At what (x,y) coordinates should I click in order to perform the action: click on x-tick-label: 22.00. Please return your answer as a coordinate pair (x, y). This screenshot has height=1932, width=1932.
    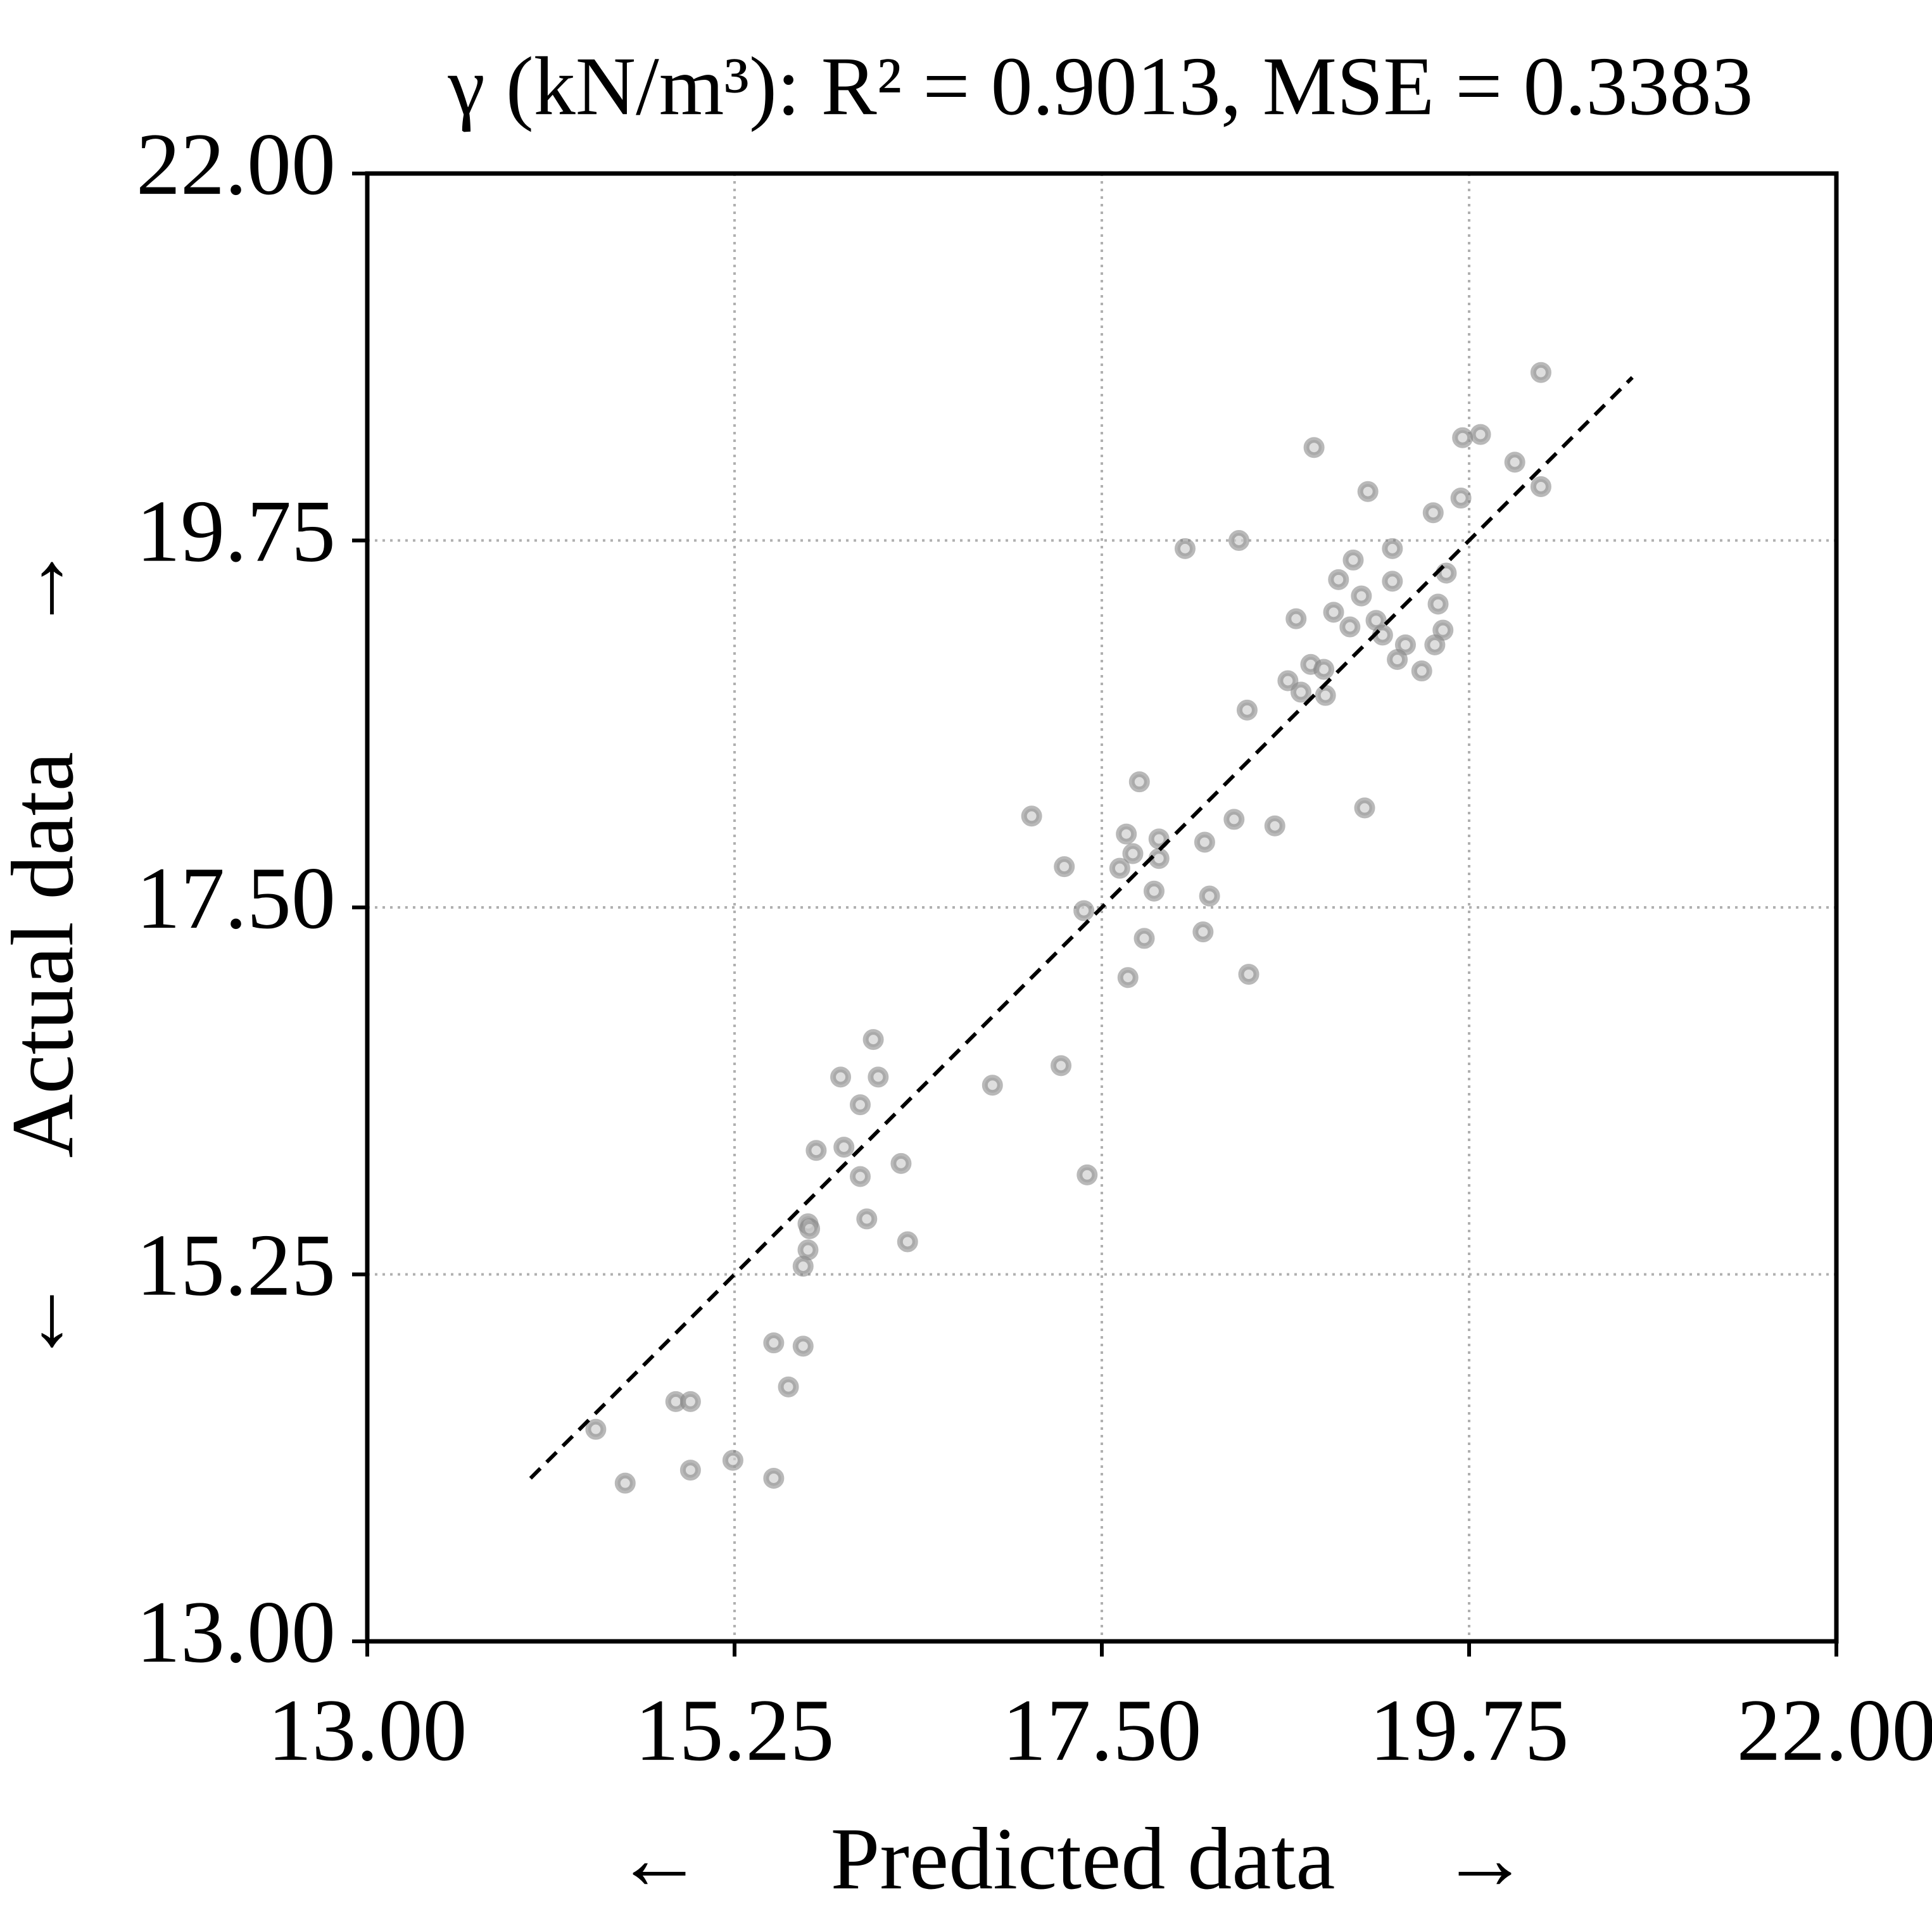
    Looking at the image, I should click on (1834, 1730).